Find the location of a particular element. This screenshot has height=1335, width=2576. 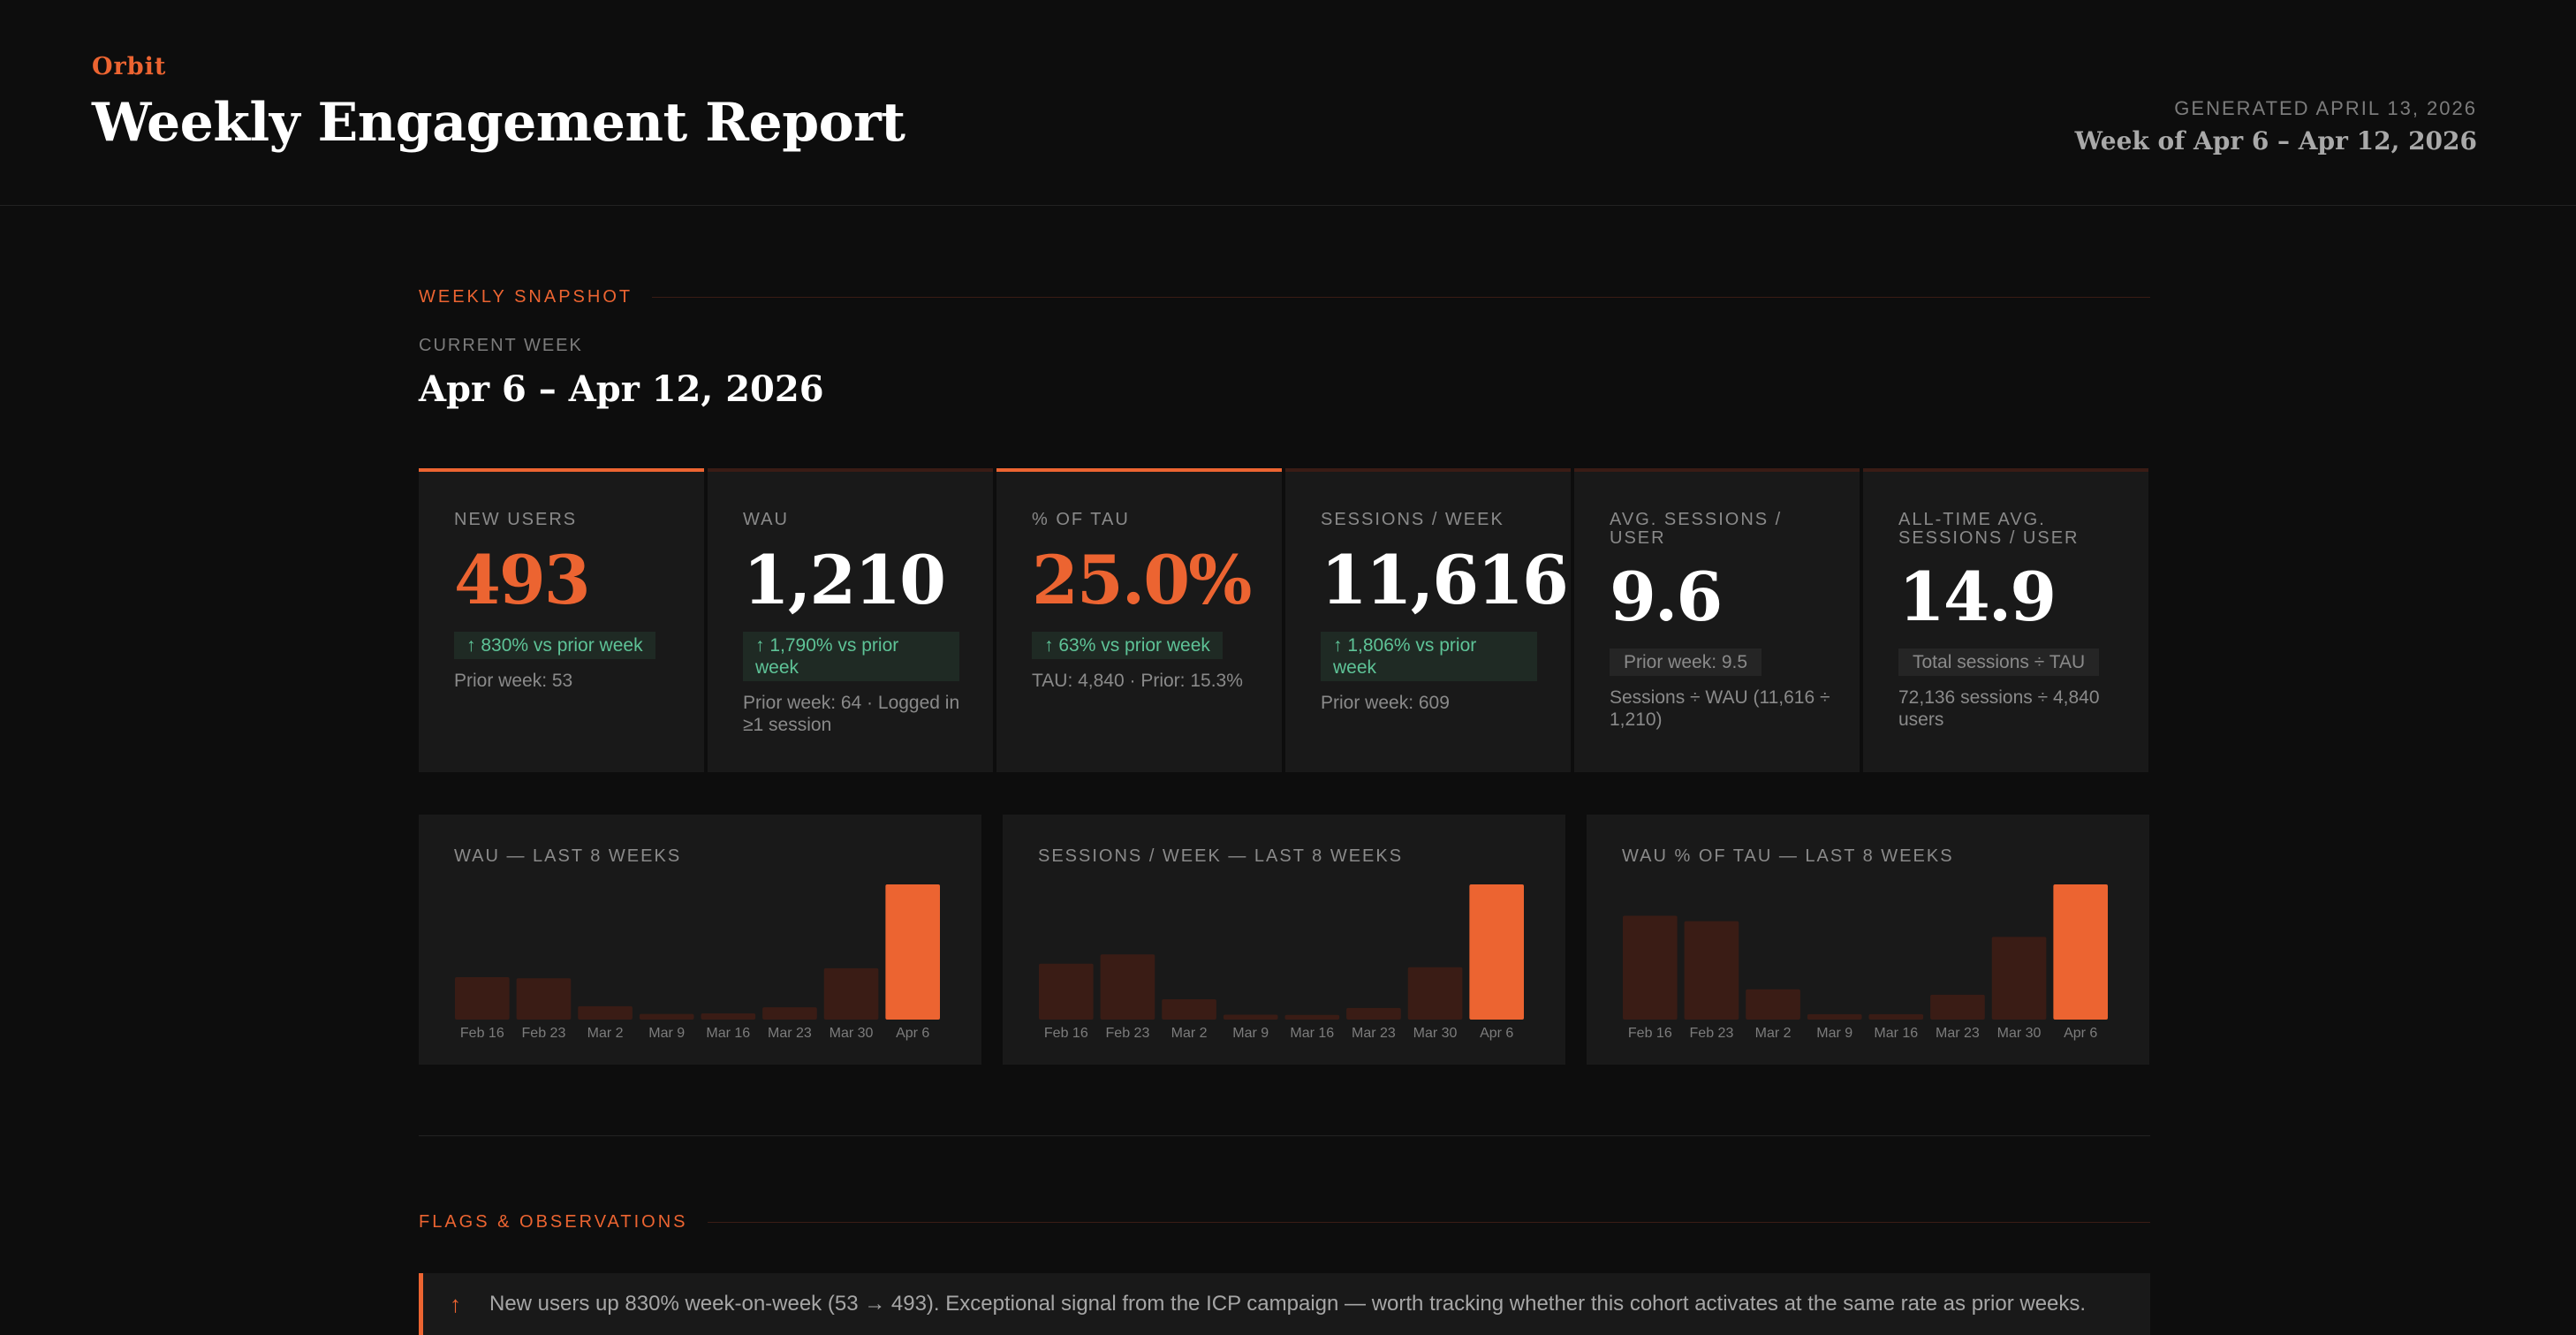

kpi-note: Prior week: 609 is located at coordinates (1385, 703).